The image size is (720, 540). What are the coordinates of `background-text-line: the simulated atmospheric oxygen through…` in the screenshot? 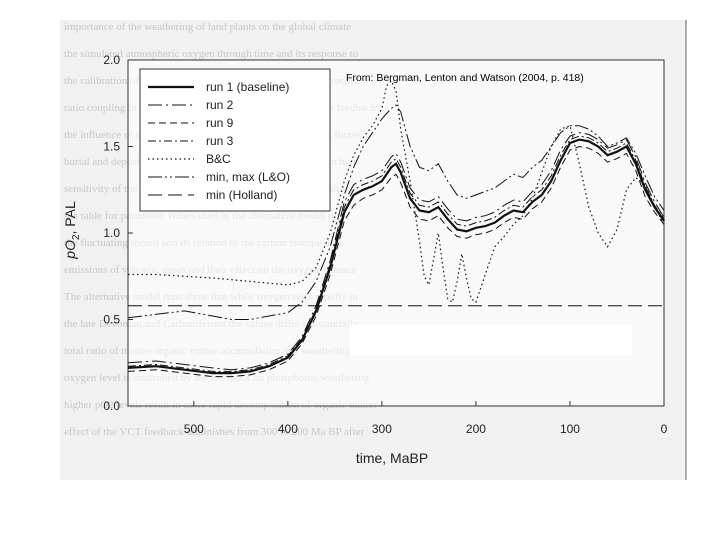 It's located at (211, 54).